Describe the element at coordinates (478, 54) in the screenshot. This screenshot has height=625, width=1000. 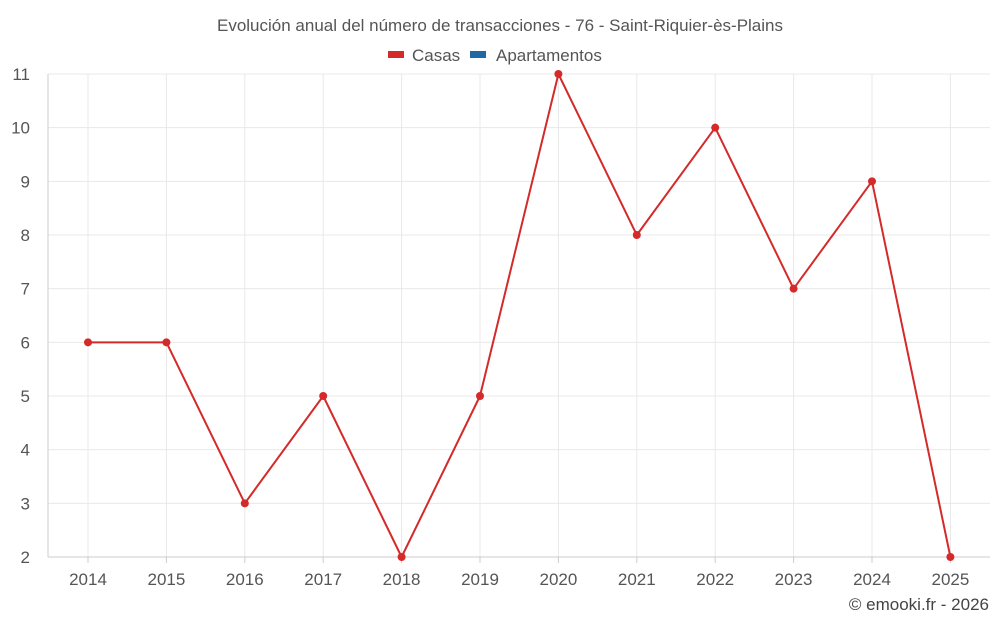
I see `legend-swatch-apartamentos` at that location.